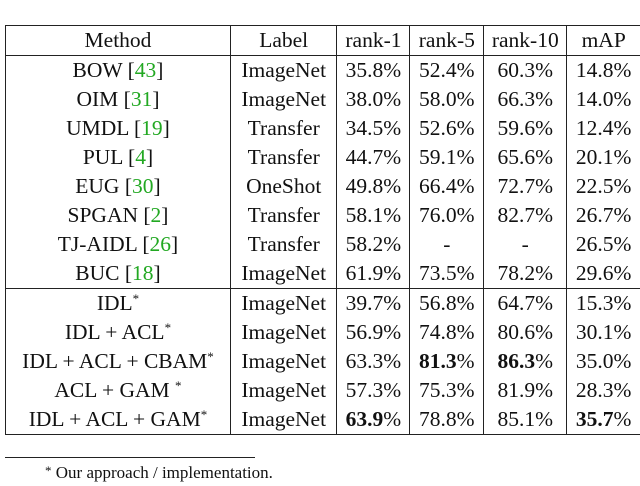 This screenshot has width=640, height=486. What do you see at coordinates (438, 361) in the screenshot?
I see `bold-text: 81.3` at bounding box center [438, 361].